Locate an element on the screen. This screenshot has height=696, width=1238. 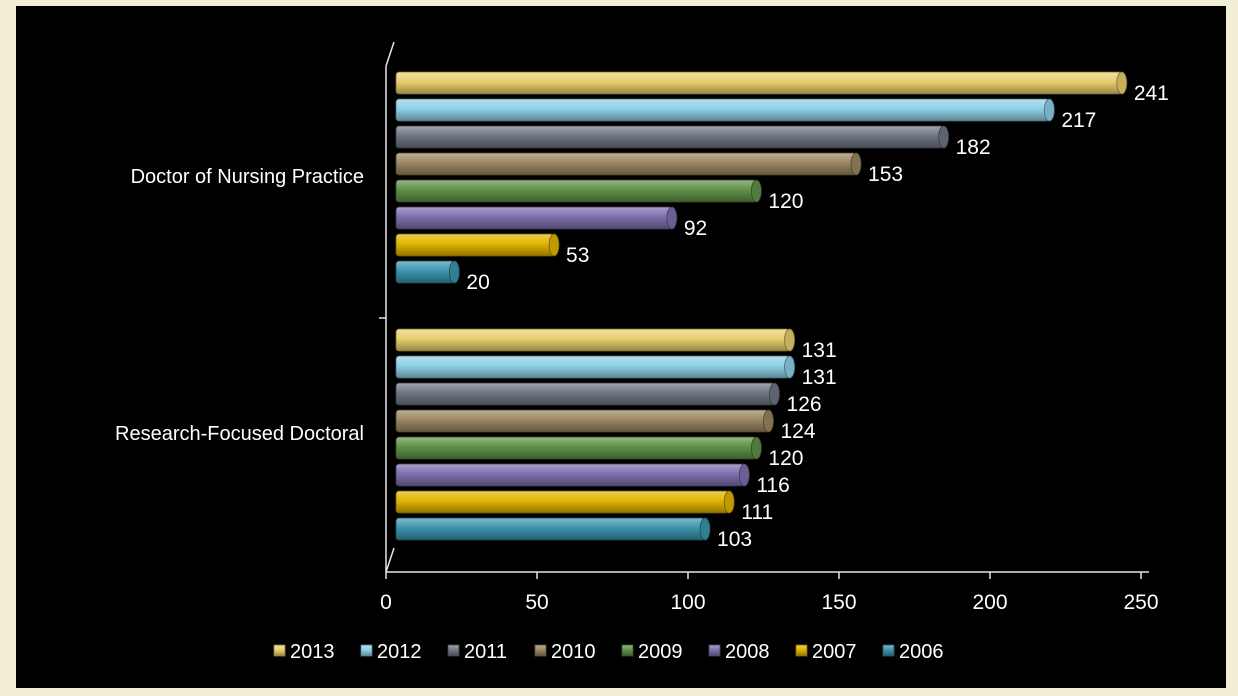
x-tick-label: 250 is located at coordinates (1140, 602).